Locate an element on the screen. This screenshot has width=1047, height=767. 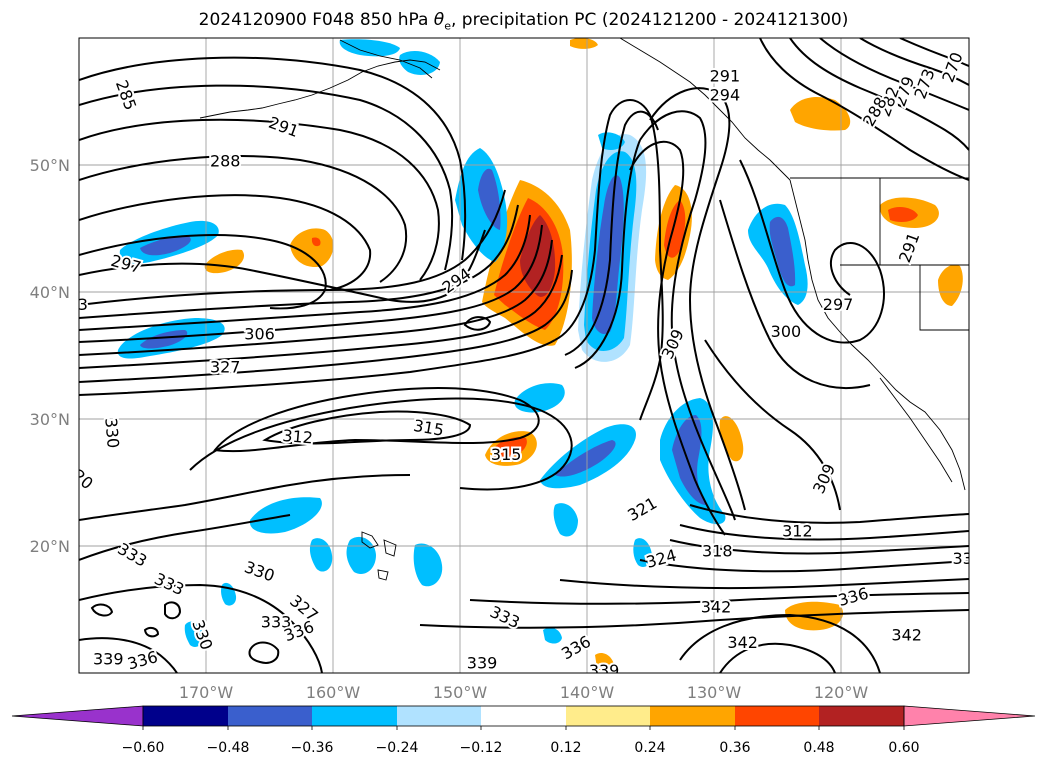
lon-label-140w: 140°W is located at coordinates (587, 692).